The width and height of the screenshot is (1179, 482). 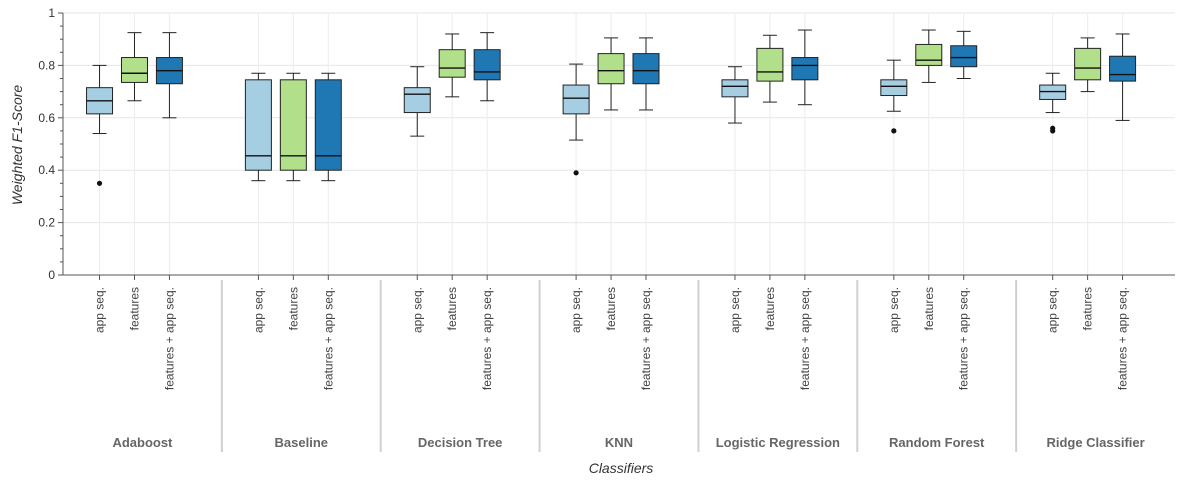 I want to click on y-tick-label: 0.8, so click(x=46, y=65).